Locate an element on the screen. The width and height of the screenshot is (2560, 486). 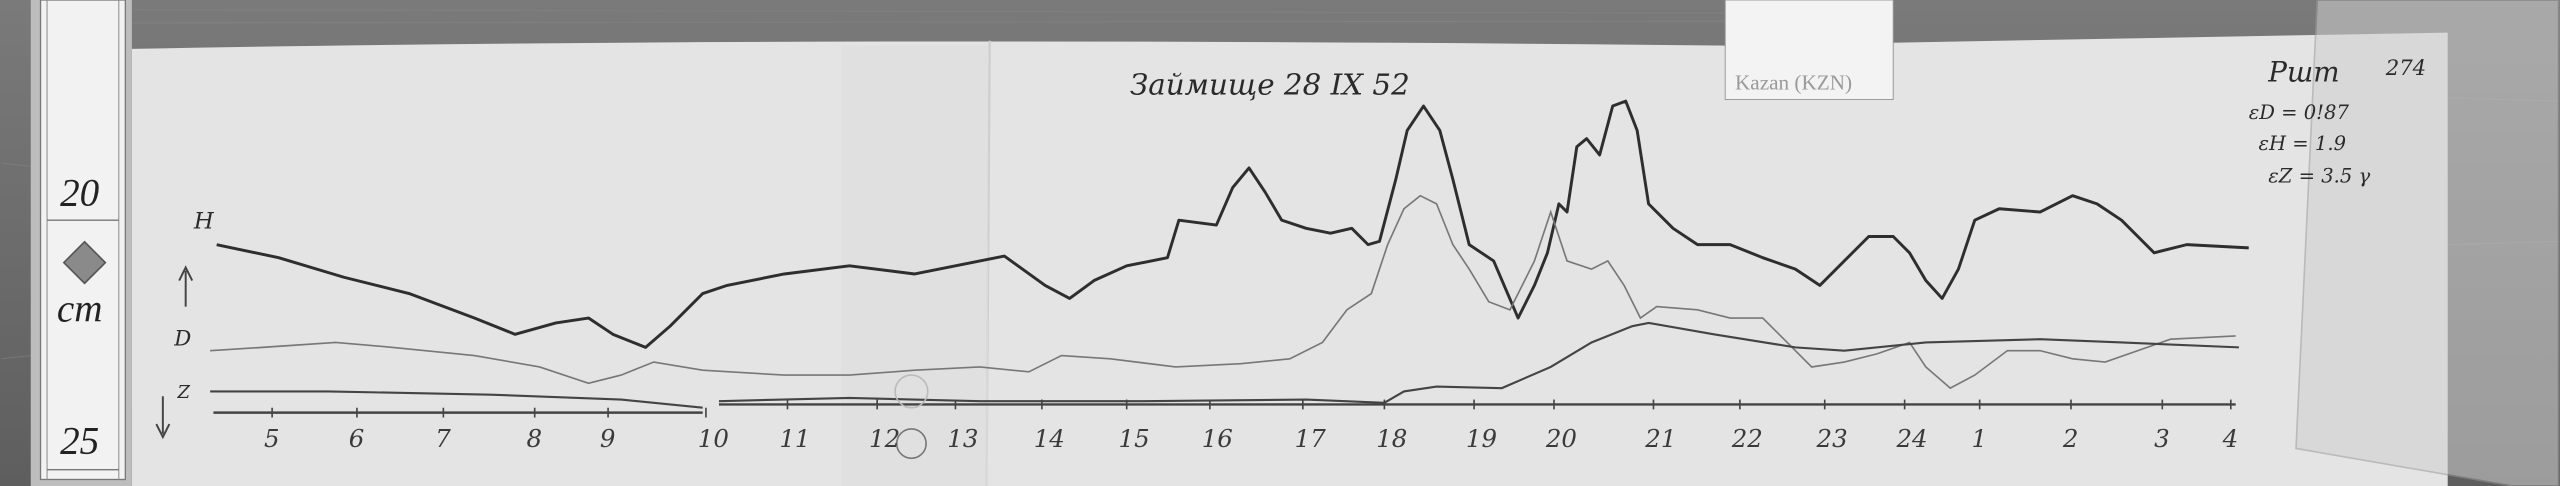
hour-labels: 5 6 7 8 9 10 11 12 13 14 15 16 17 18 19 20 21 22 23 24 1 2 3 4 is located at coordinates (1251, 426).